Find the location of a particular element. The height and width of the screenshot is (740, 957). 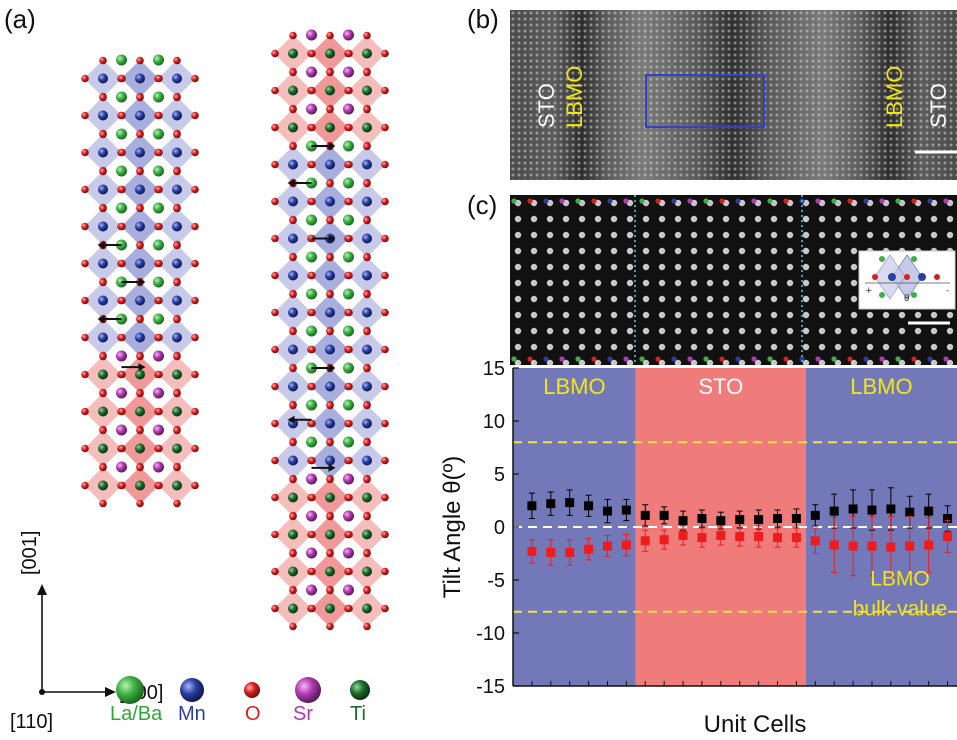

ti-sphere is located at coordinates (360, 690).